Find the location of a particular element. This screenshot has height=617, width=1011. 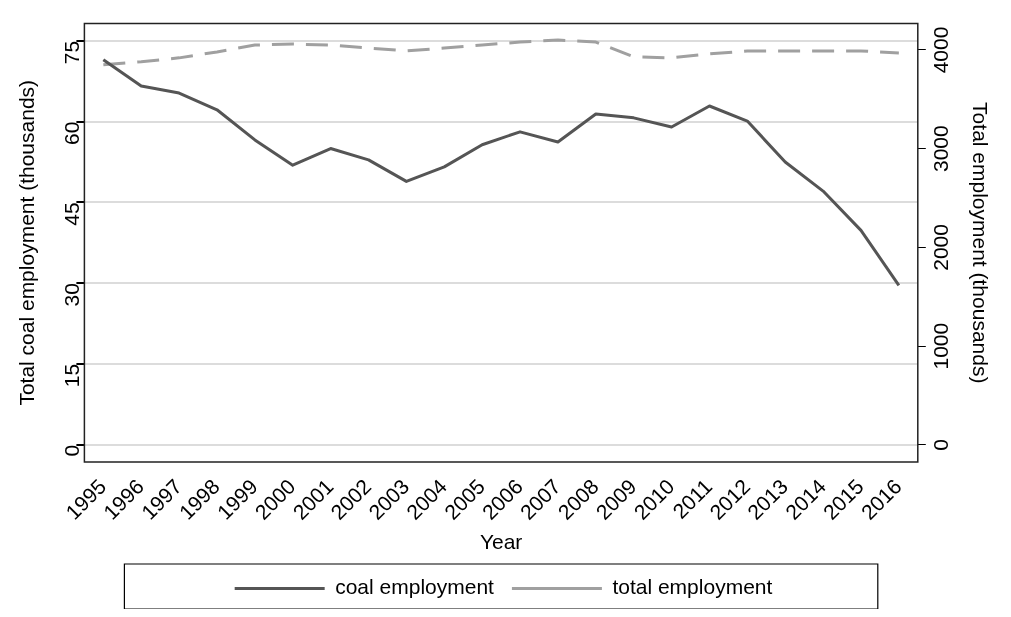

y-tick-label: 45 is located at coordinates (72, 214).